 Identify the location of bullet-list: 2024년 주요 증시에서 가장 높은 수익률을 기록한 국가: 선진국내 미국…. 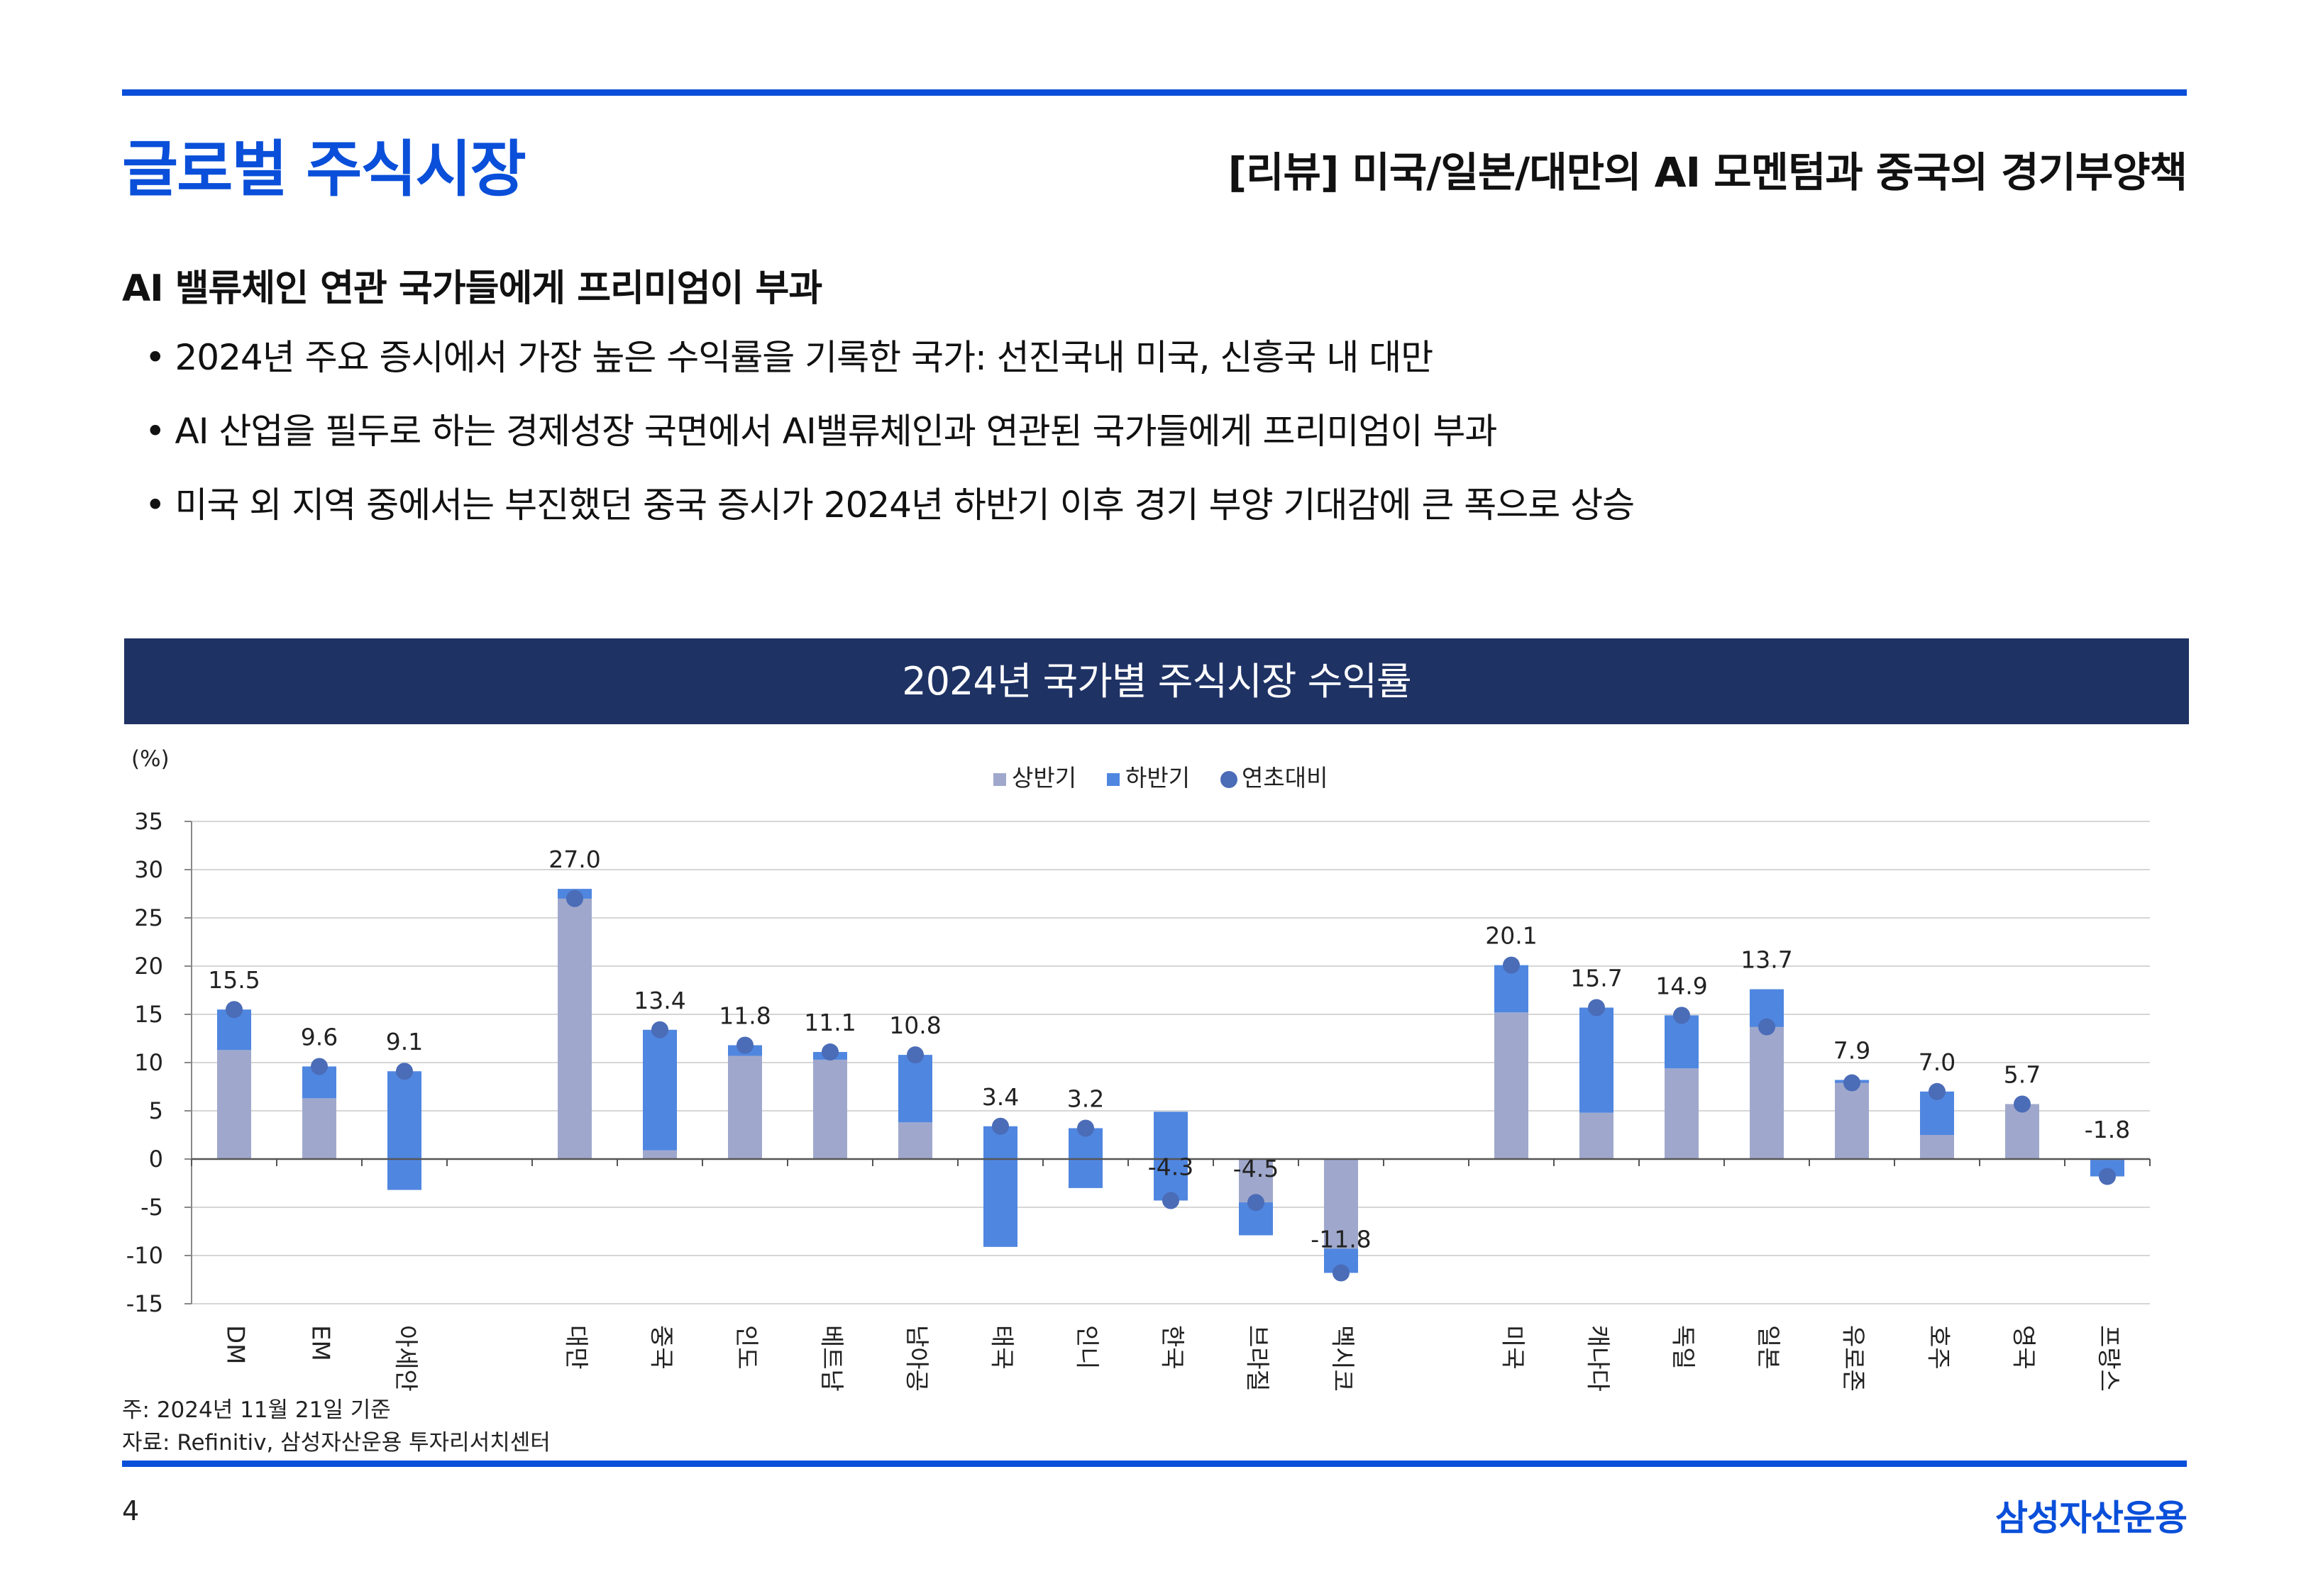
(890, 435).